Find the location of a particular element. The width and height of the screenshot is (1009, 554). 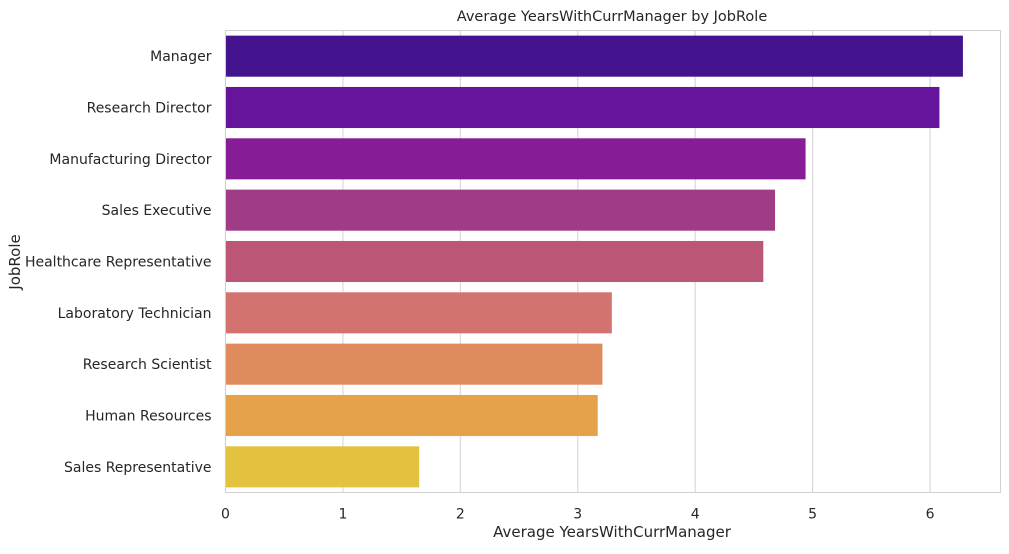

chart-title: Average YearsWithCurrManager by JobRole is located at coordinates (612, 17).